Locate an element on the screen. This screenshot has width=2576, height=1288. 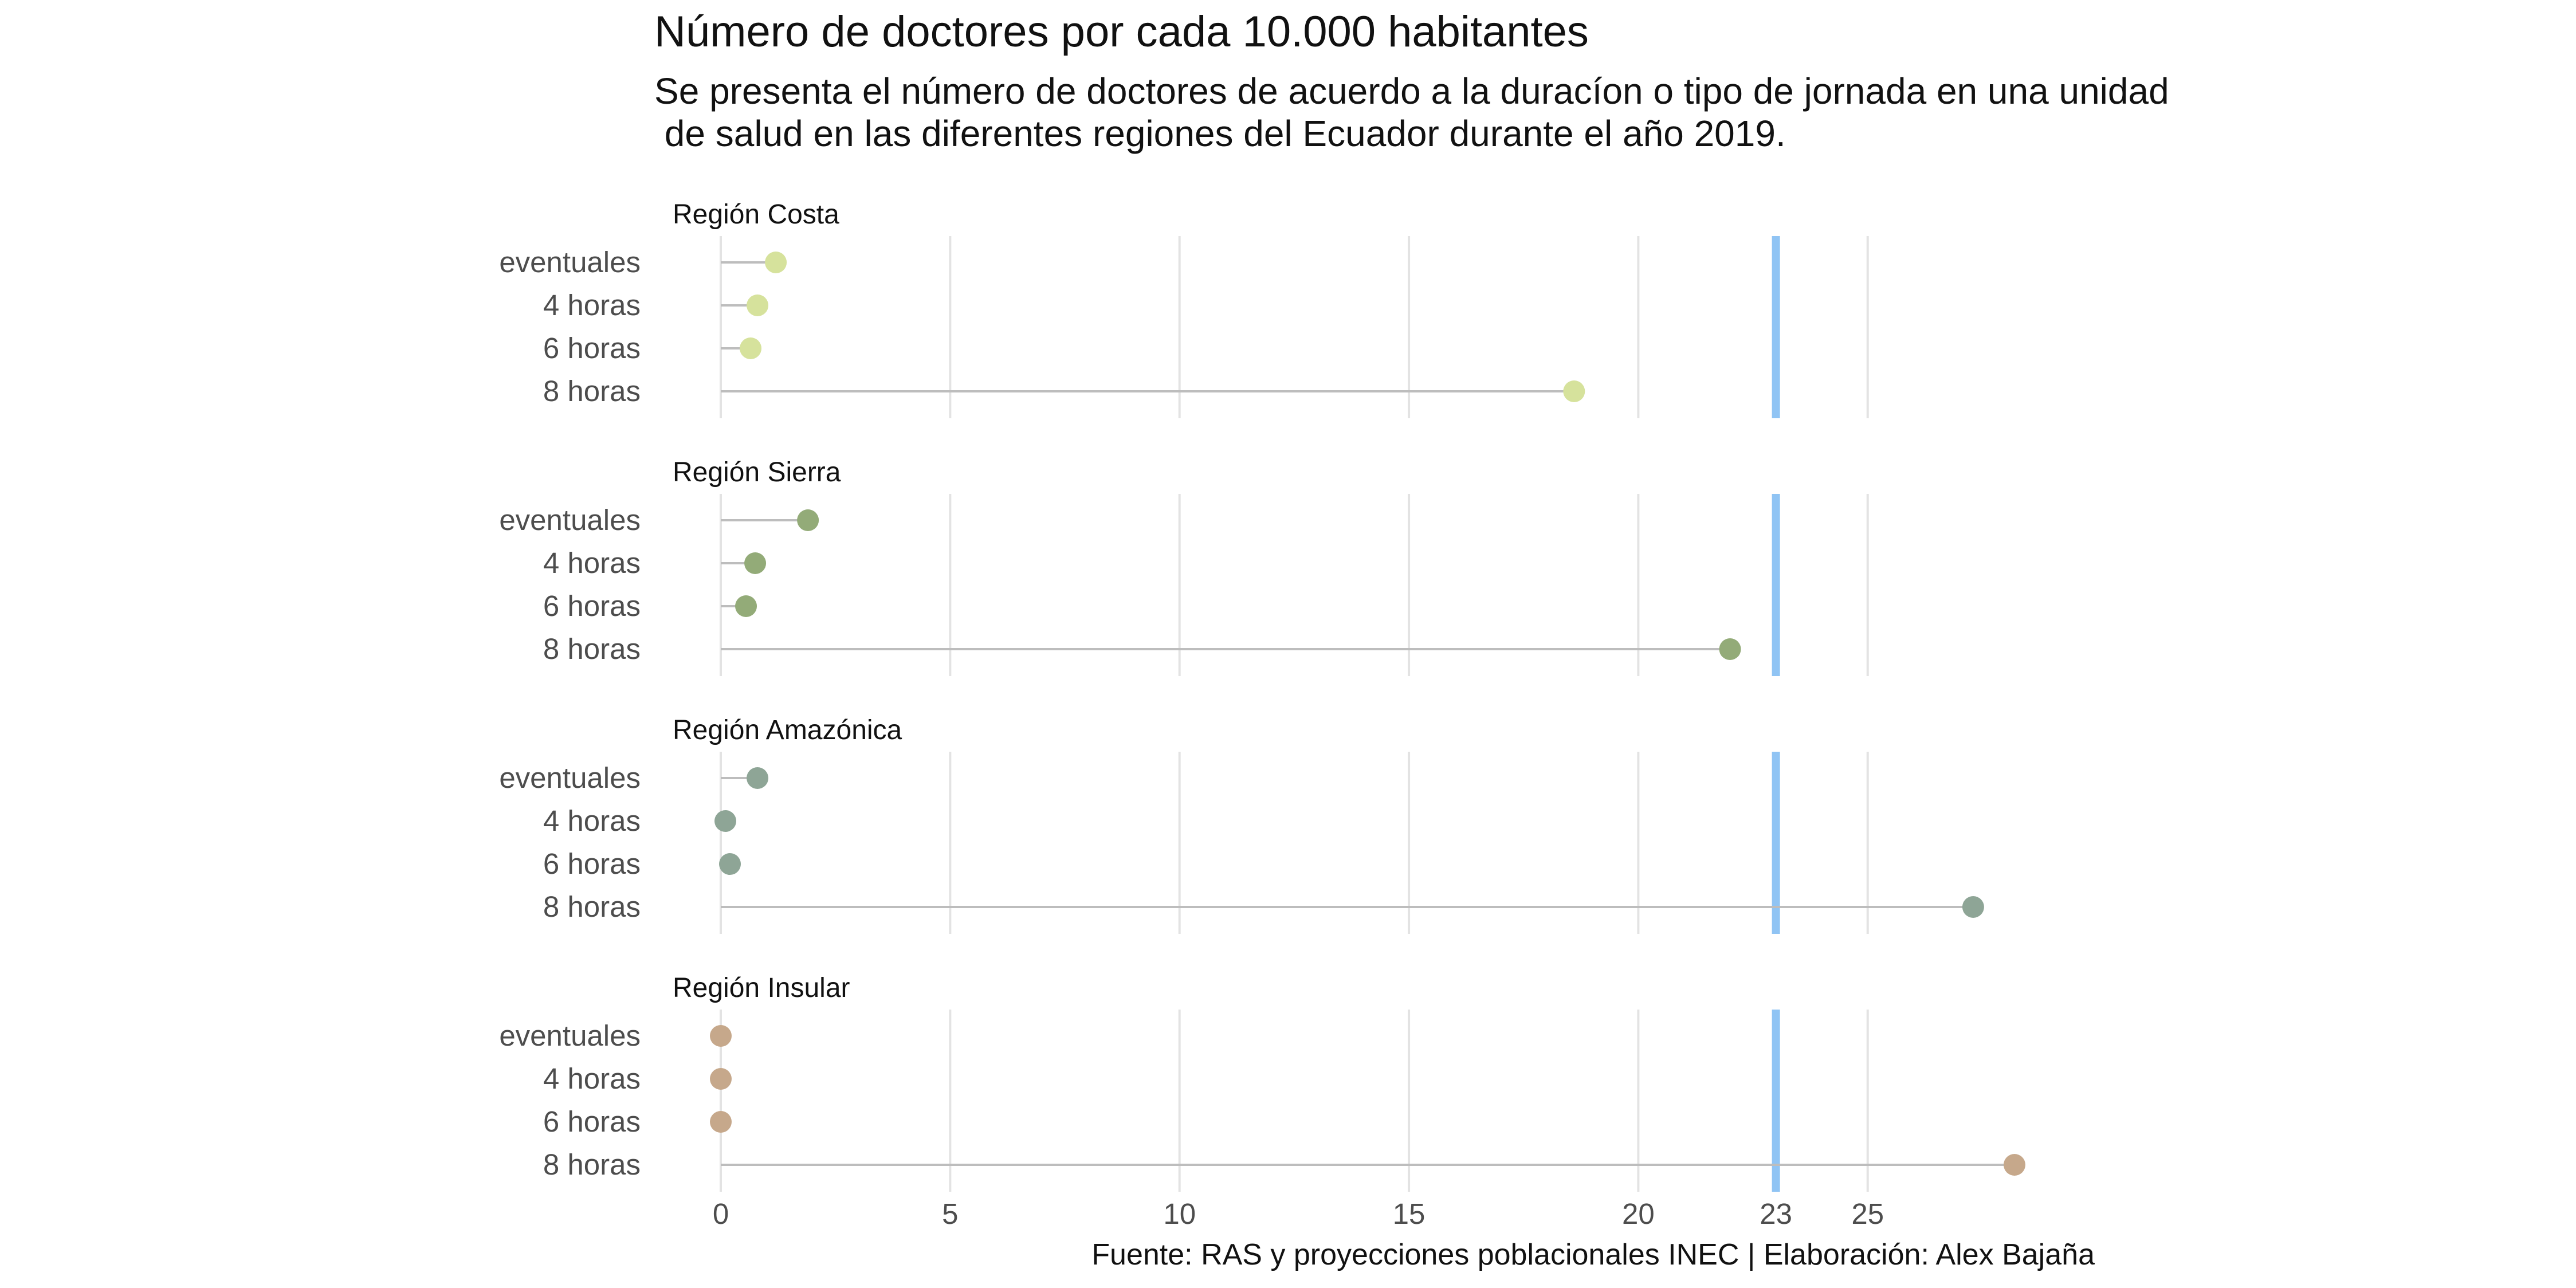
x-tick-label: 0 is located at coordinates (721, 1214).